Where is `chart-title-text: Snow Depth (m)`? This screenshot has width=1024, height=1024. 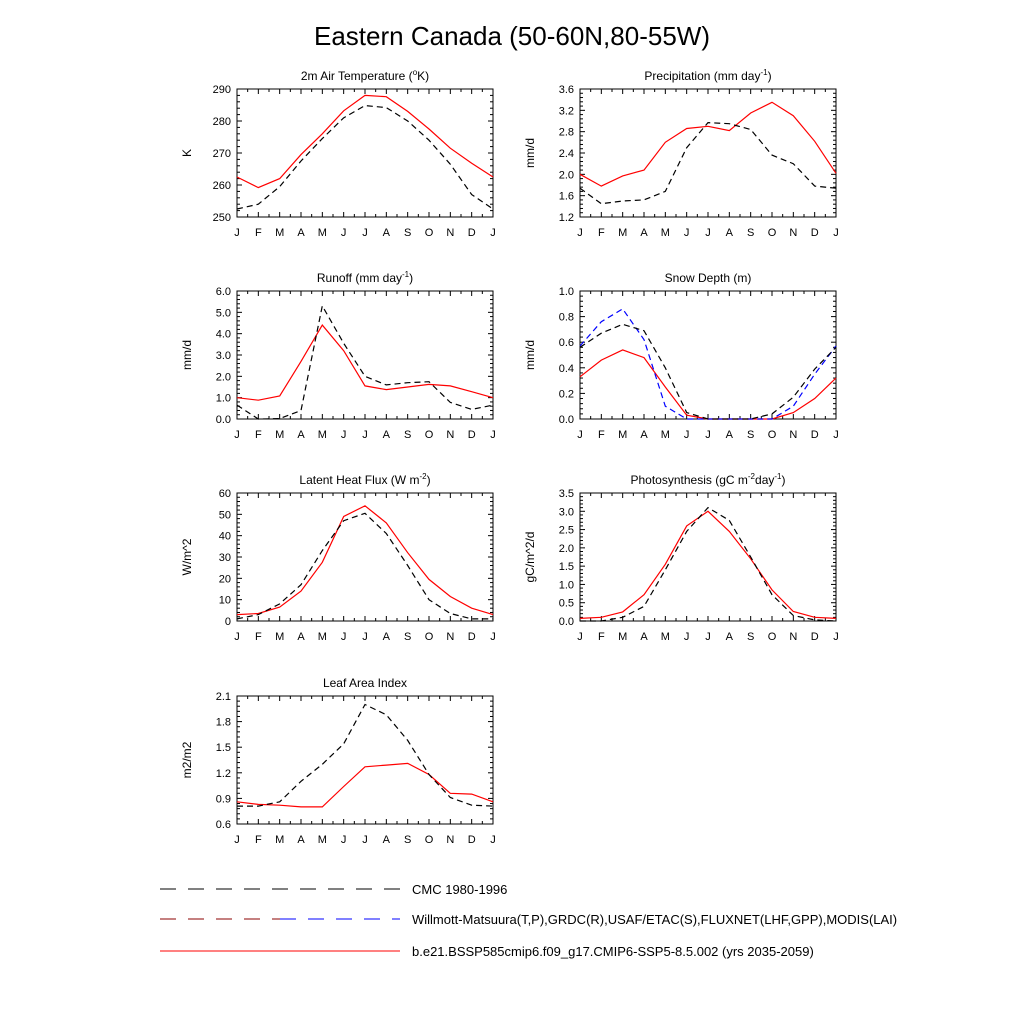
chart-title-text: Snow Depth (m) is located at coordinates (708, 278).